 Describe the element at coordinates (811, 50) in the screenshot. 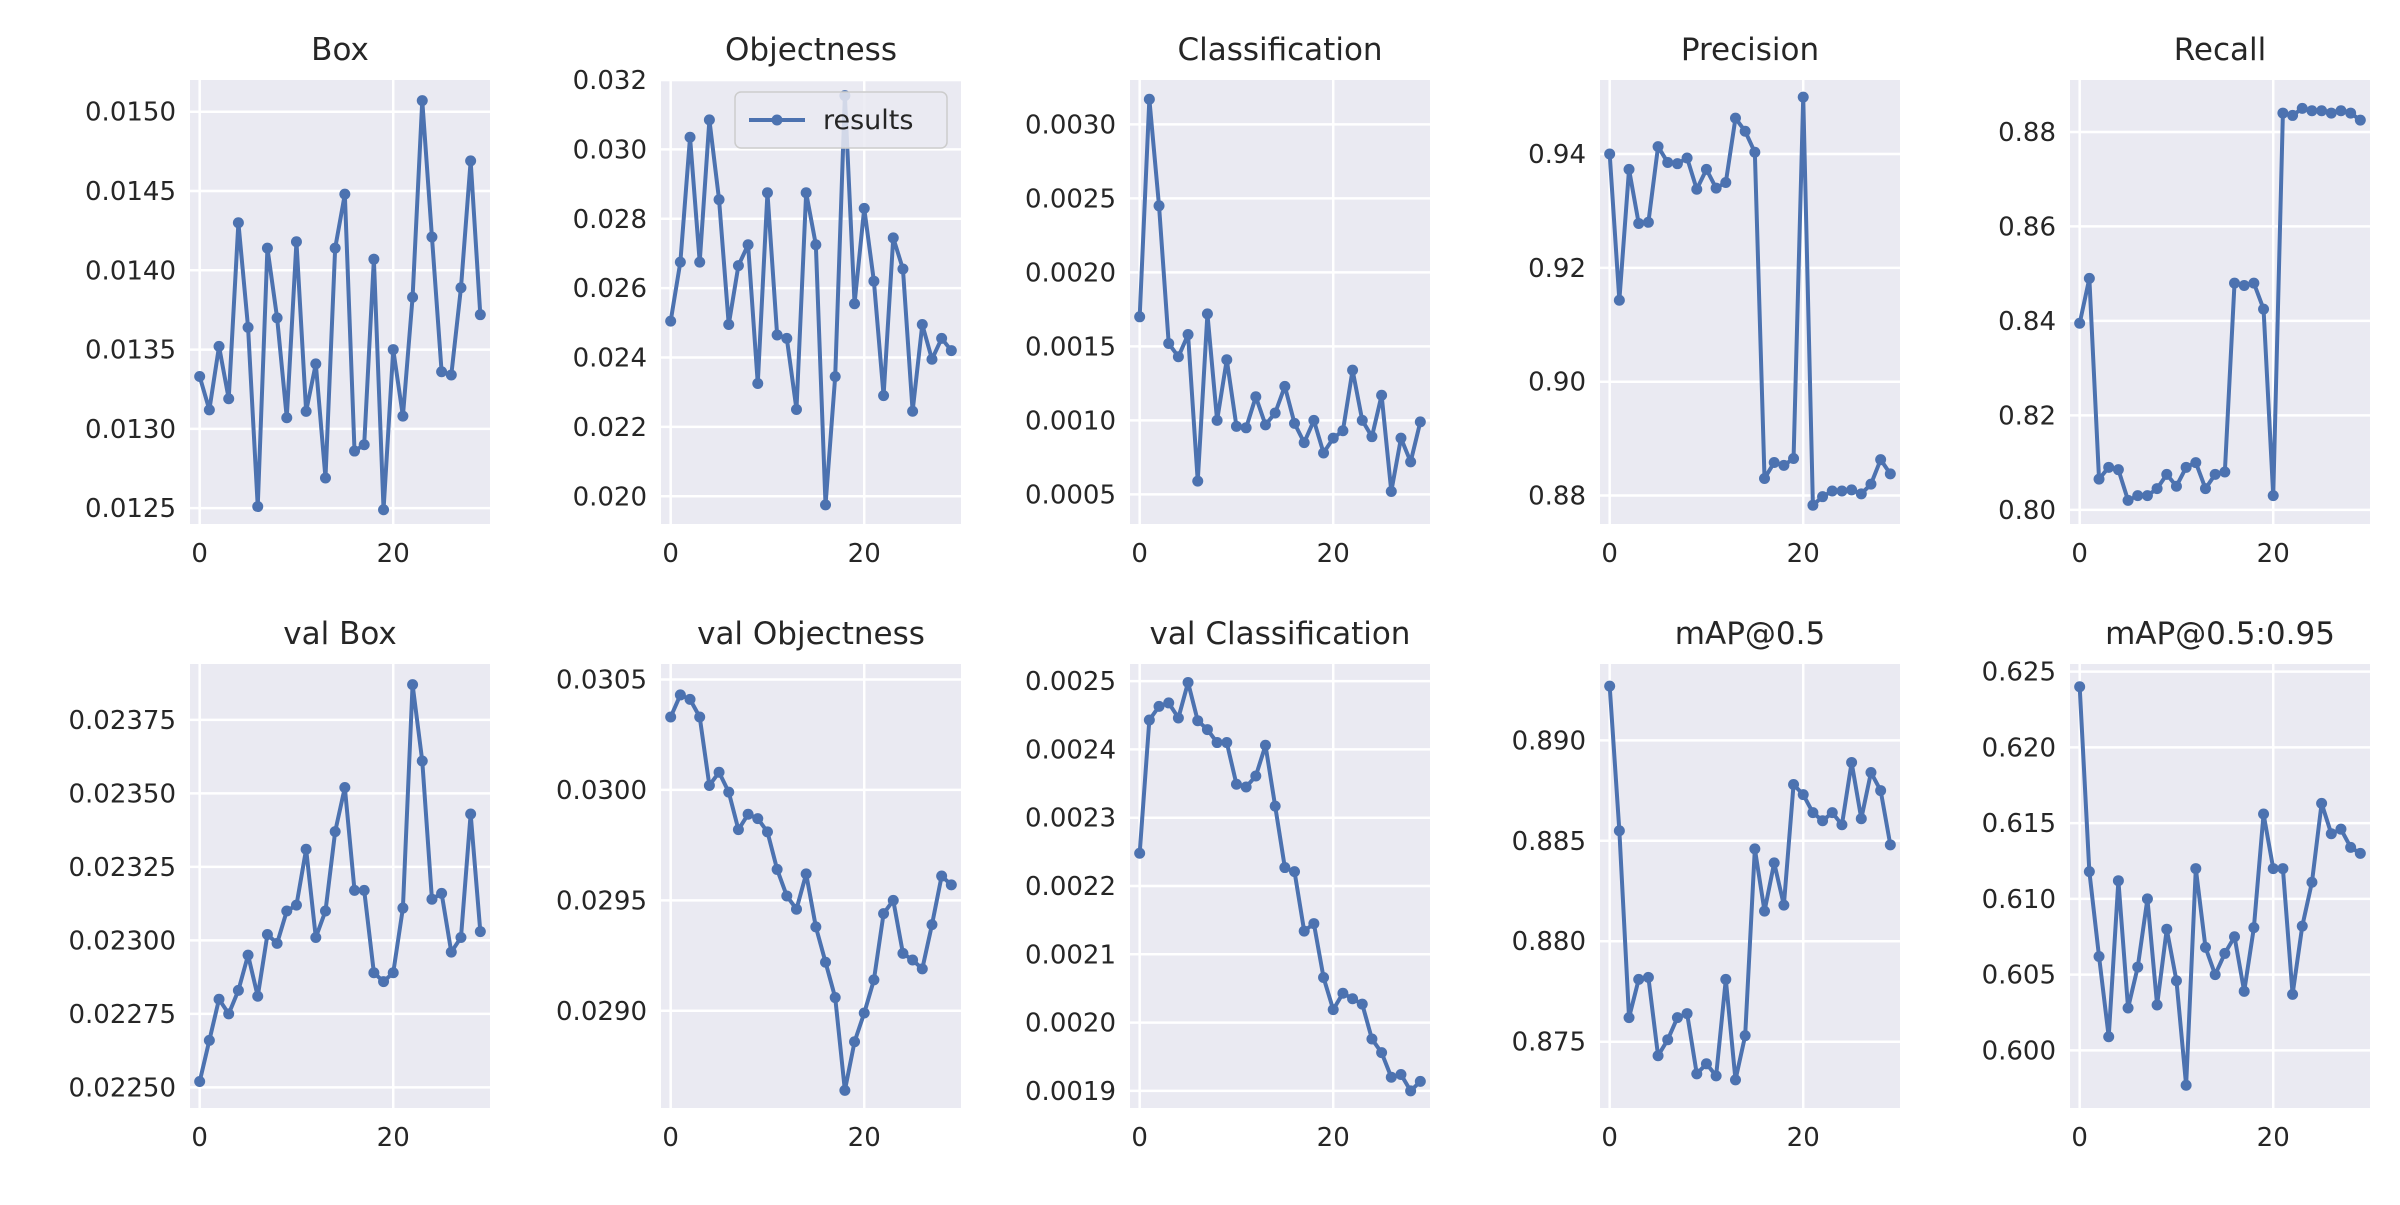

I see `subplot-title: Objectness` at that location.